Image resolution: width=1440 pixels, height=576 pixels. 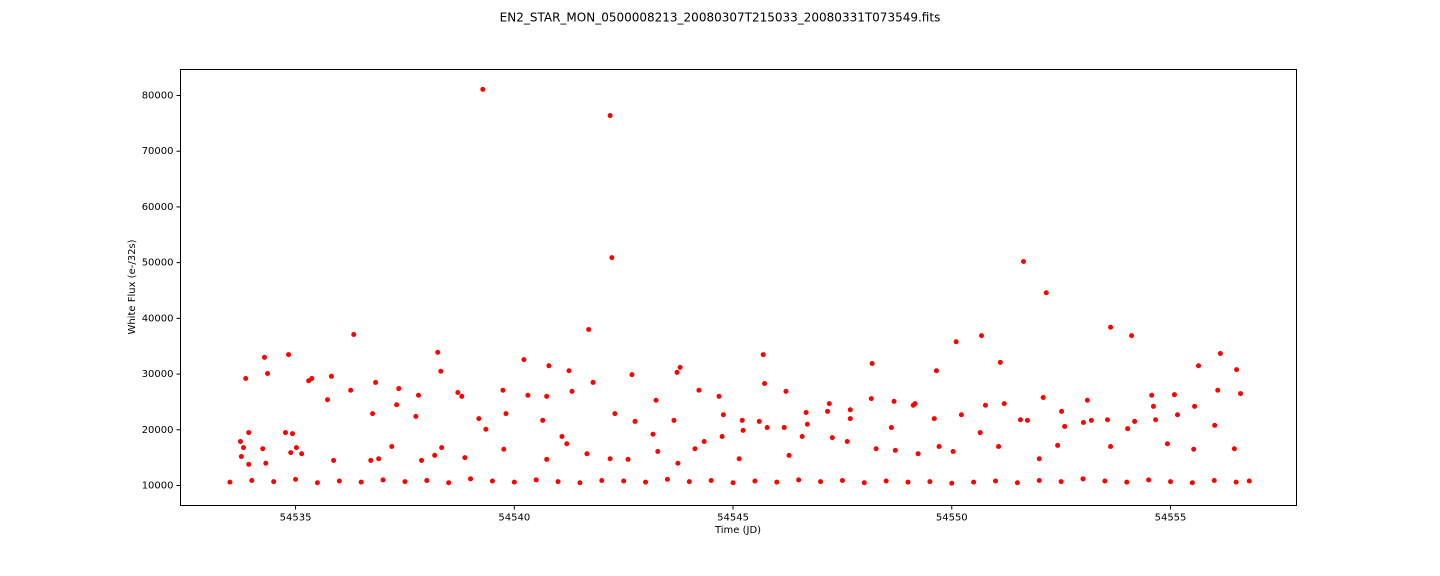 What do you see at coordinates (158, 96) in the screenshot?
I see `y-tick-label: 80000` at bounding box center [158, 96].